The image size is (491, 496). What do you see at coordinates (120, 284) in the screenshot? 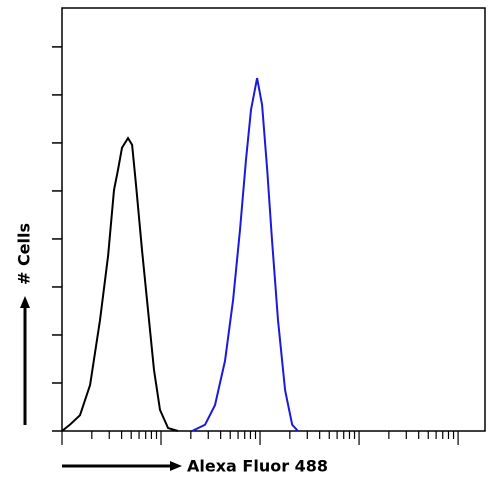
I see `histogram-line` at bounding box center [120, 284].